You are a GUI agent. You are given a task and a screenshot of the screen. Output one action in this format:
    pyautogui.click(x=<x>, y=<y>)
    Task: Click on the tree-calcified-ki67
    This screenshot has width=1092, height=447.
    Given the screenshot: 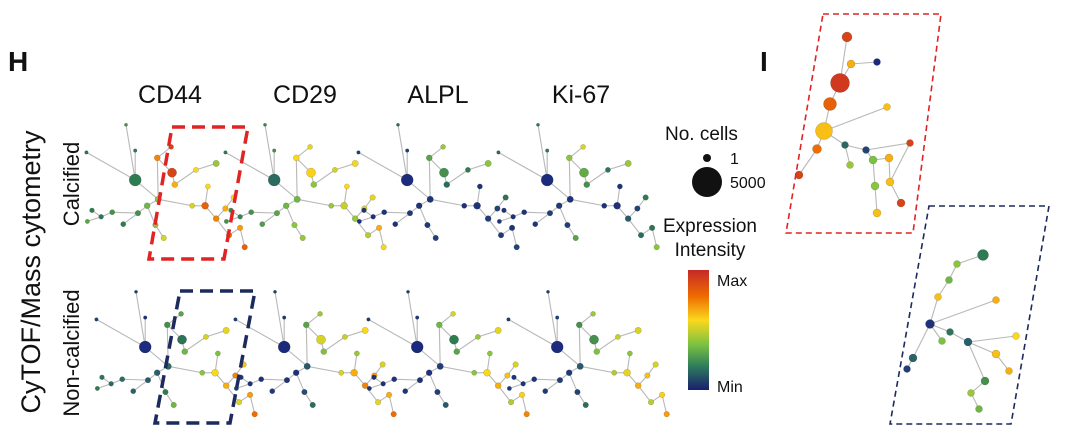 What is the action you would take?
    pyautogui.click(x=578, y=186)
    